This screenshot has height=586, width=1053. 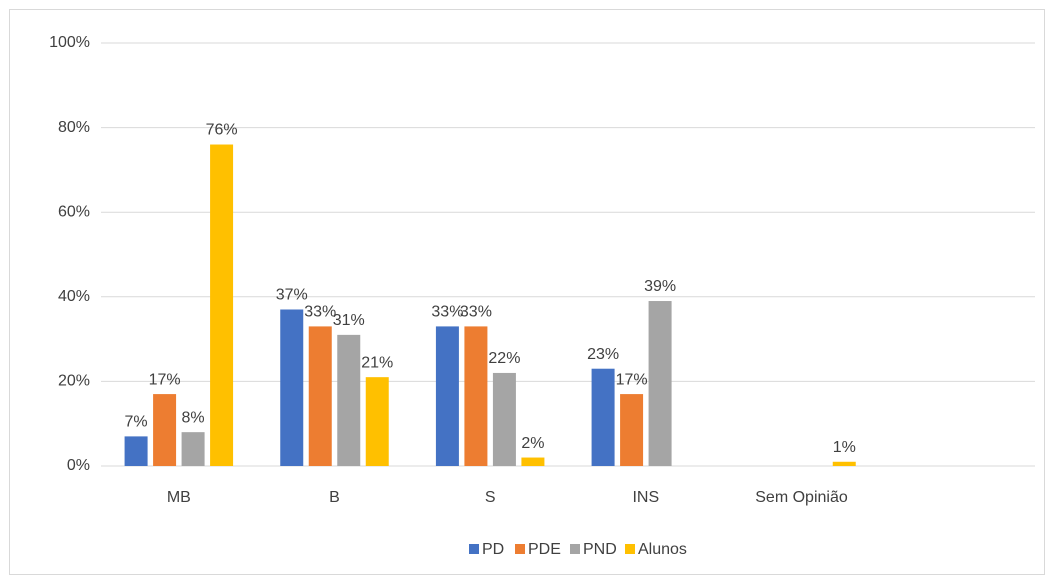 What do you see at coordinates (662, 549) in the screenshot?
I see `legend-label: Alunos` at bounding box center [662, 549].